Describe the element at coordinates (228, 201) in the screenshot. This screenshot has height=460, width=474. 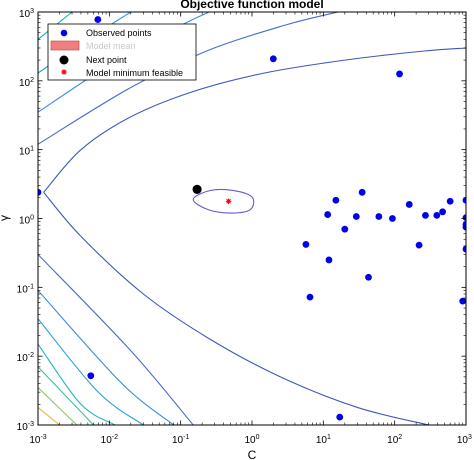
I see `model-minimum-point` at that location.